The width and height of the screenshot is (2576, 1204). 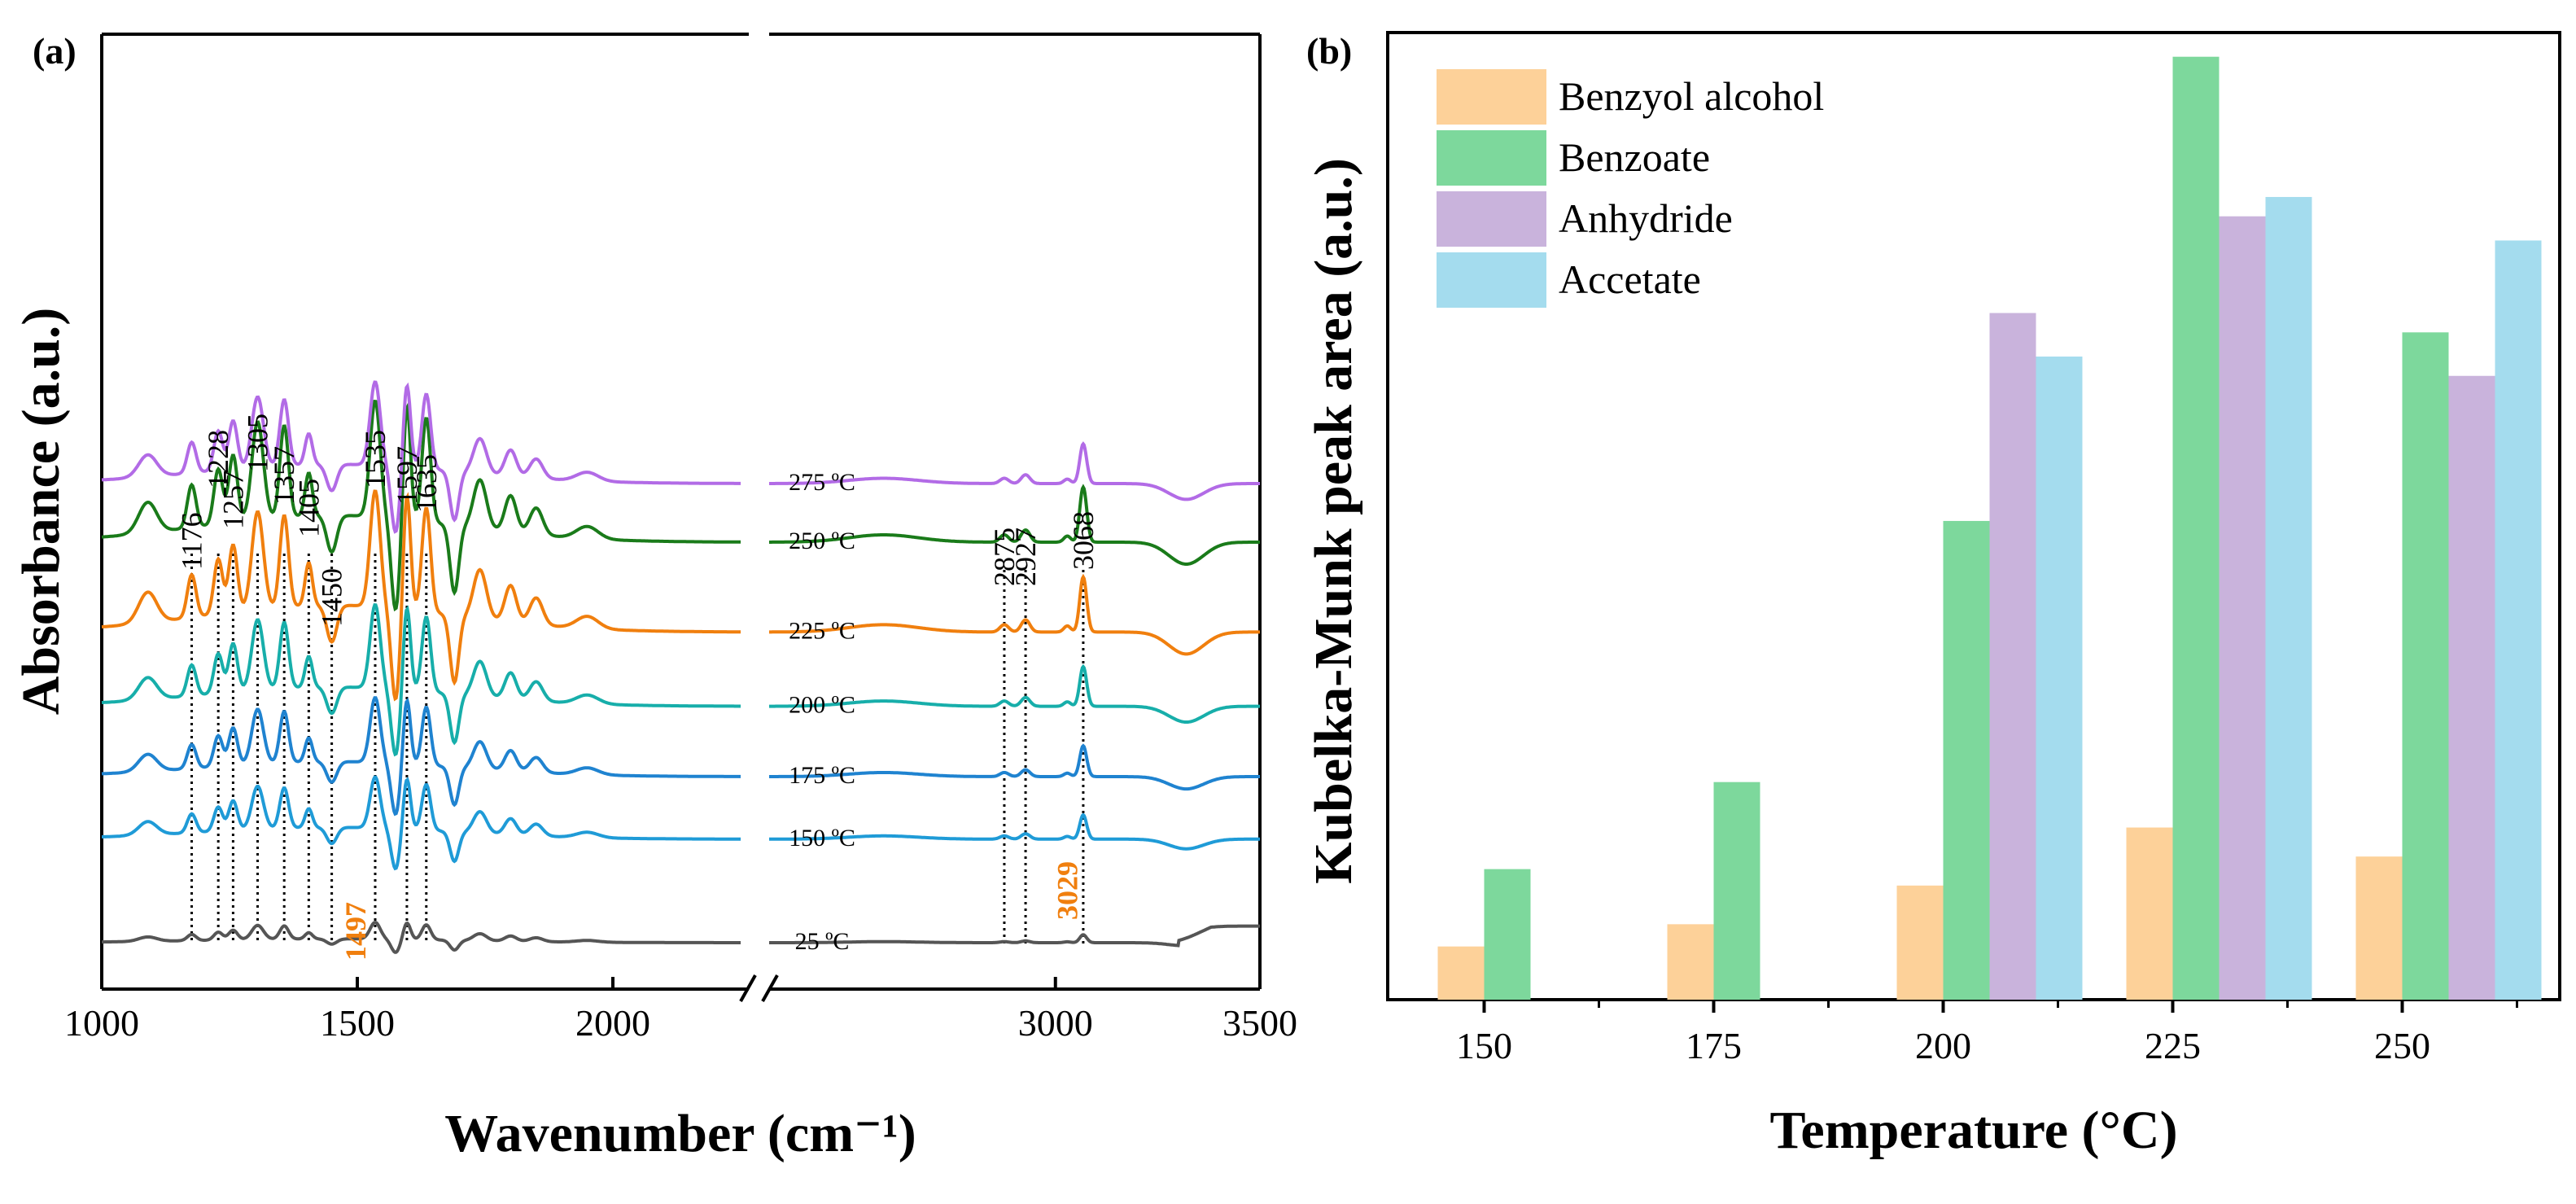 I want to click on peak-label-2875: 2875, so click(x=1004, y=557).